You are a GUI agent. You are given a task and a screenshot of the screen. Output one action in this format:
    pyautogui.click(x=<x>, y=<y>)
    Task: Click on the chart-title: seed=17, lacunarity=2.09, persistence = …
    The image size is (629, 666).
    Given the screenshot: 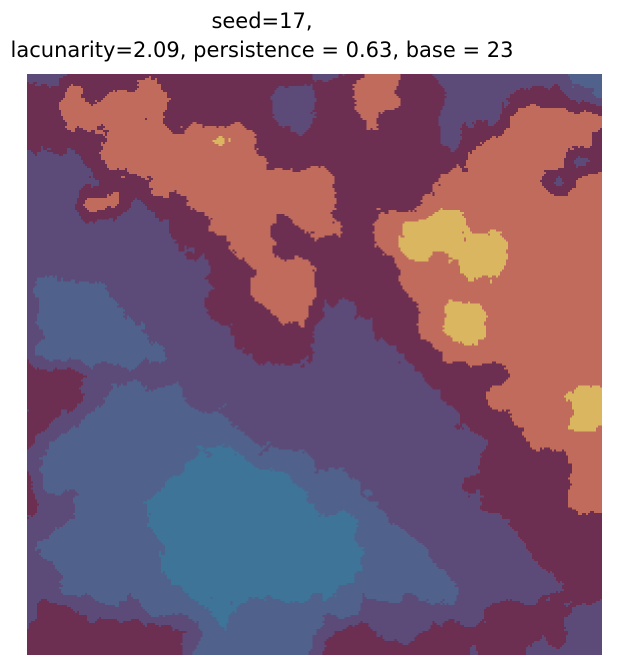 What is the action you would take?
    pyautogui.click(x=262, y=36)
    